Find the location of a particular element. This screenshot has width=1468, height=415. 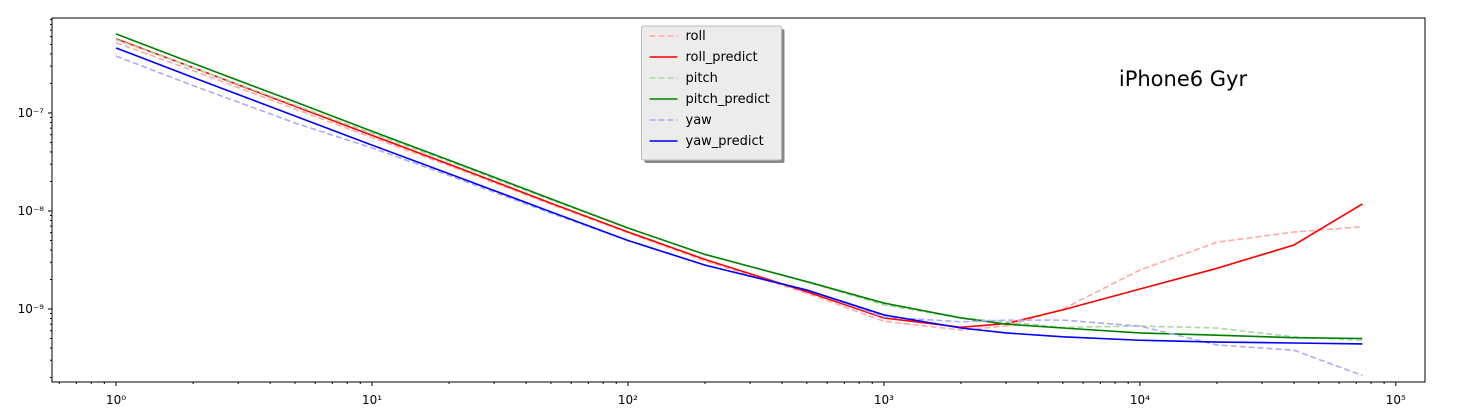

x-tick-label: 10³ is located at coordinates (884, 400).